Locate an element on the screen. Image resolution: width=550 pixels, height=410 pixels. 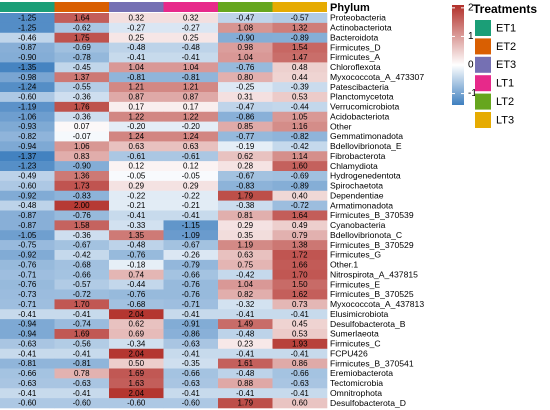
row-label: Firmicutes_B_370539 is located at coordinates (372, 215).